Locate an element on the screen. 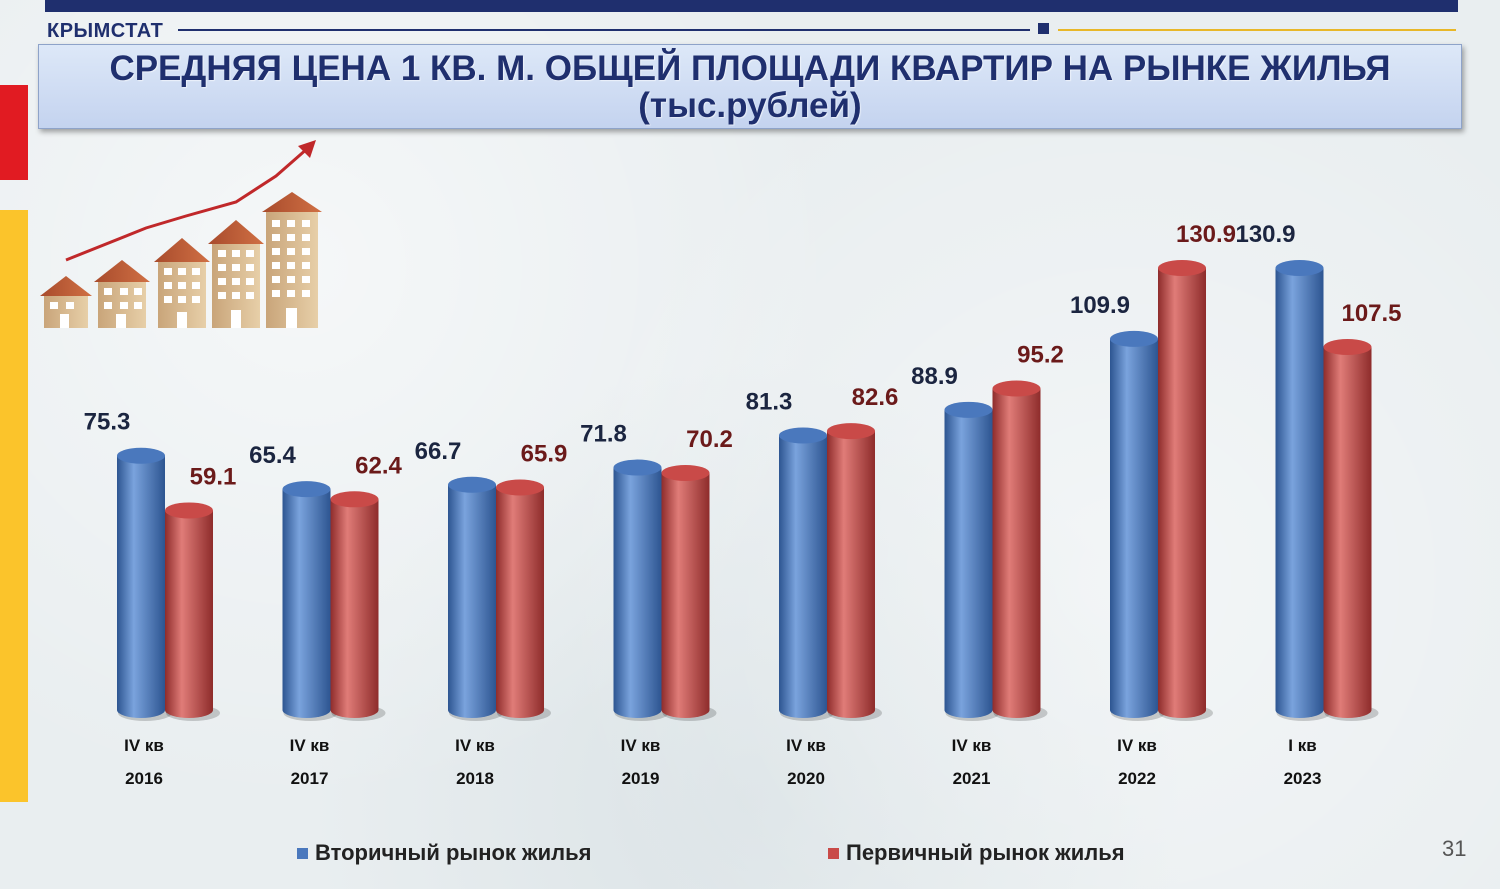 The width and height of the screenshot is (1500, 889). side-accent-yellow is located at coordinates (14, 506).